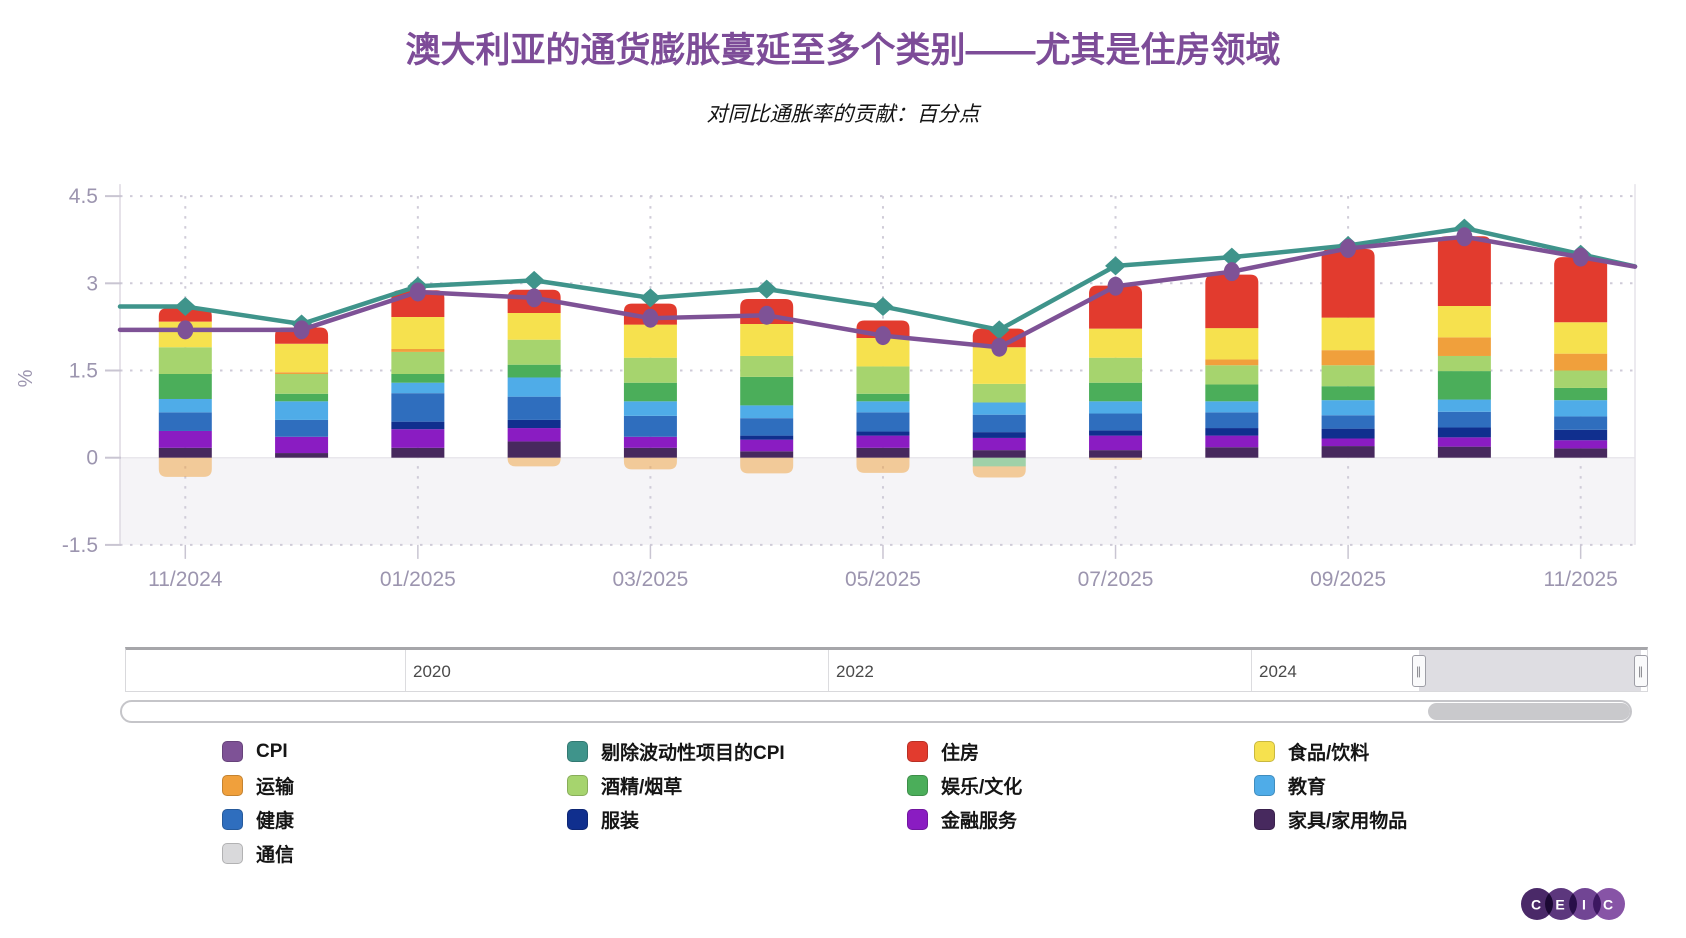 This screenshot has width=1686, height=938. What do you see at coordinates (258, 820) in the screenshot?
I see `legend-item: 健康` at bounding box center [258, 820].